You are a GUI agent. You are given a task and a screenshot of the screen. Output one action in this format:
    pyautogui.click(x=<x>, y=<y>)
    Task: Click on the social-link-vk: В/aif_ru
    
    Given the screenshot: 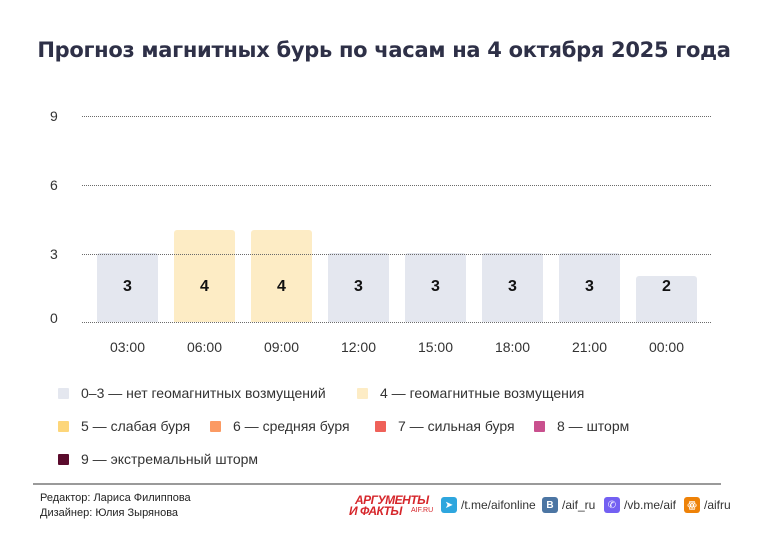 What is the action you would take?
    pyautogui.click(x=568, y=505)
    